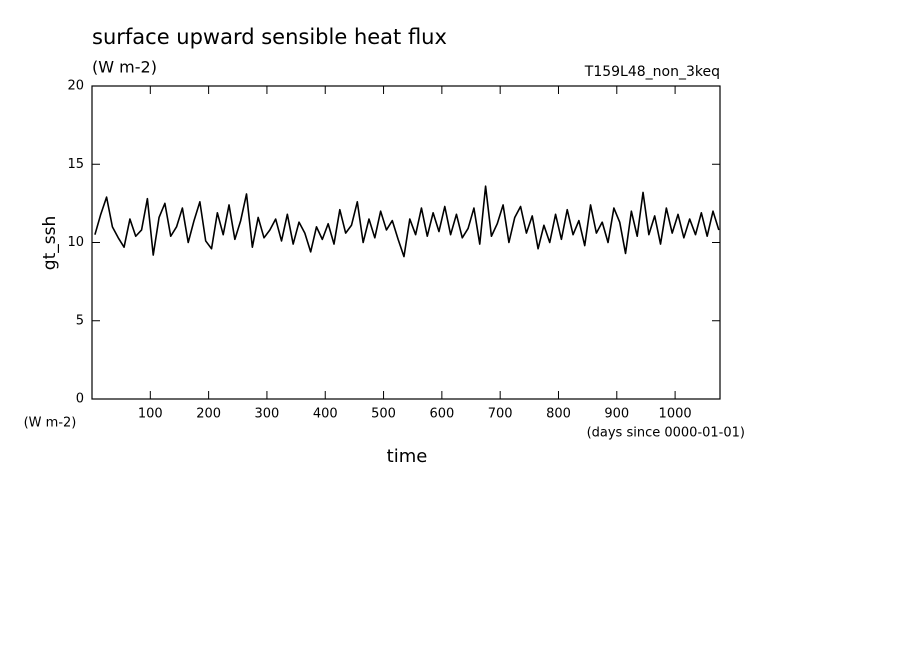 This screenshot has height=654, width=904. Describe the element at coordinates (150, 414) in the screenshot. I see `x-tick-label: 100` at that location.